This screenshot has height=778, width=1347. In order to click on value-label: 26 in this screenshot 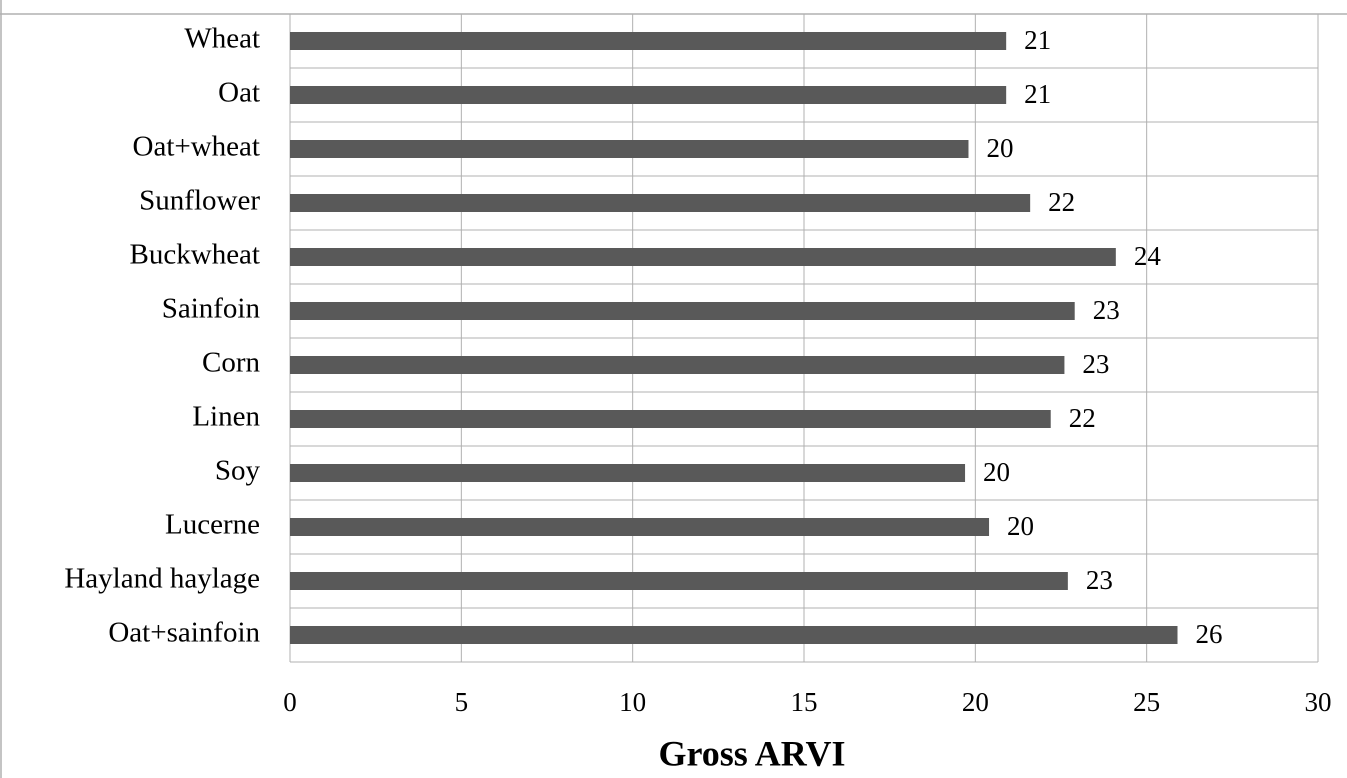, I will do `click(1209, 634)`.